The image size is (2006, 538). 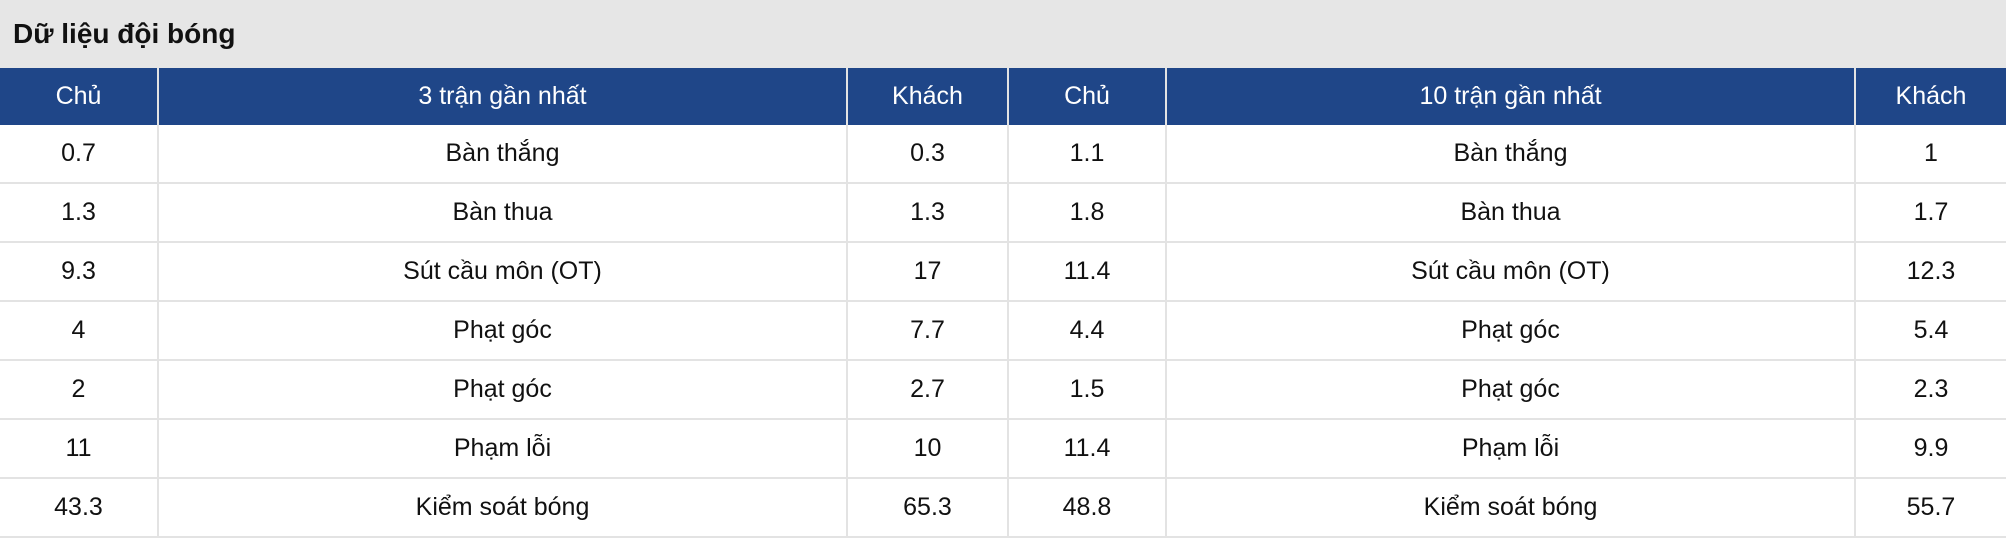 What do you see at coordinates (1930, 213) in the screenshot?
I see `cell-away-10: 1.7` at bounding box center [1930, 213].